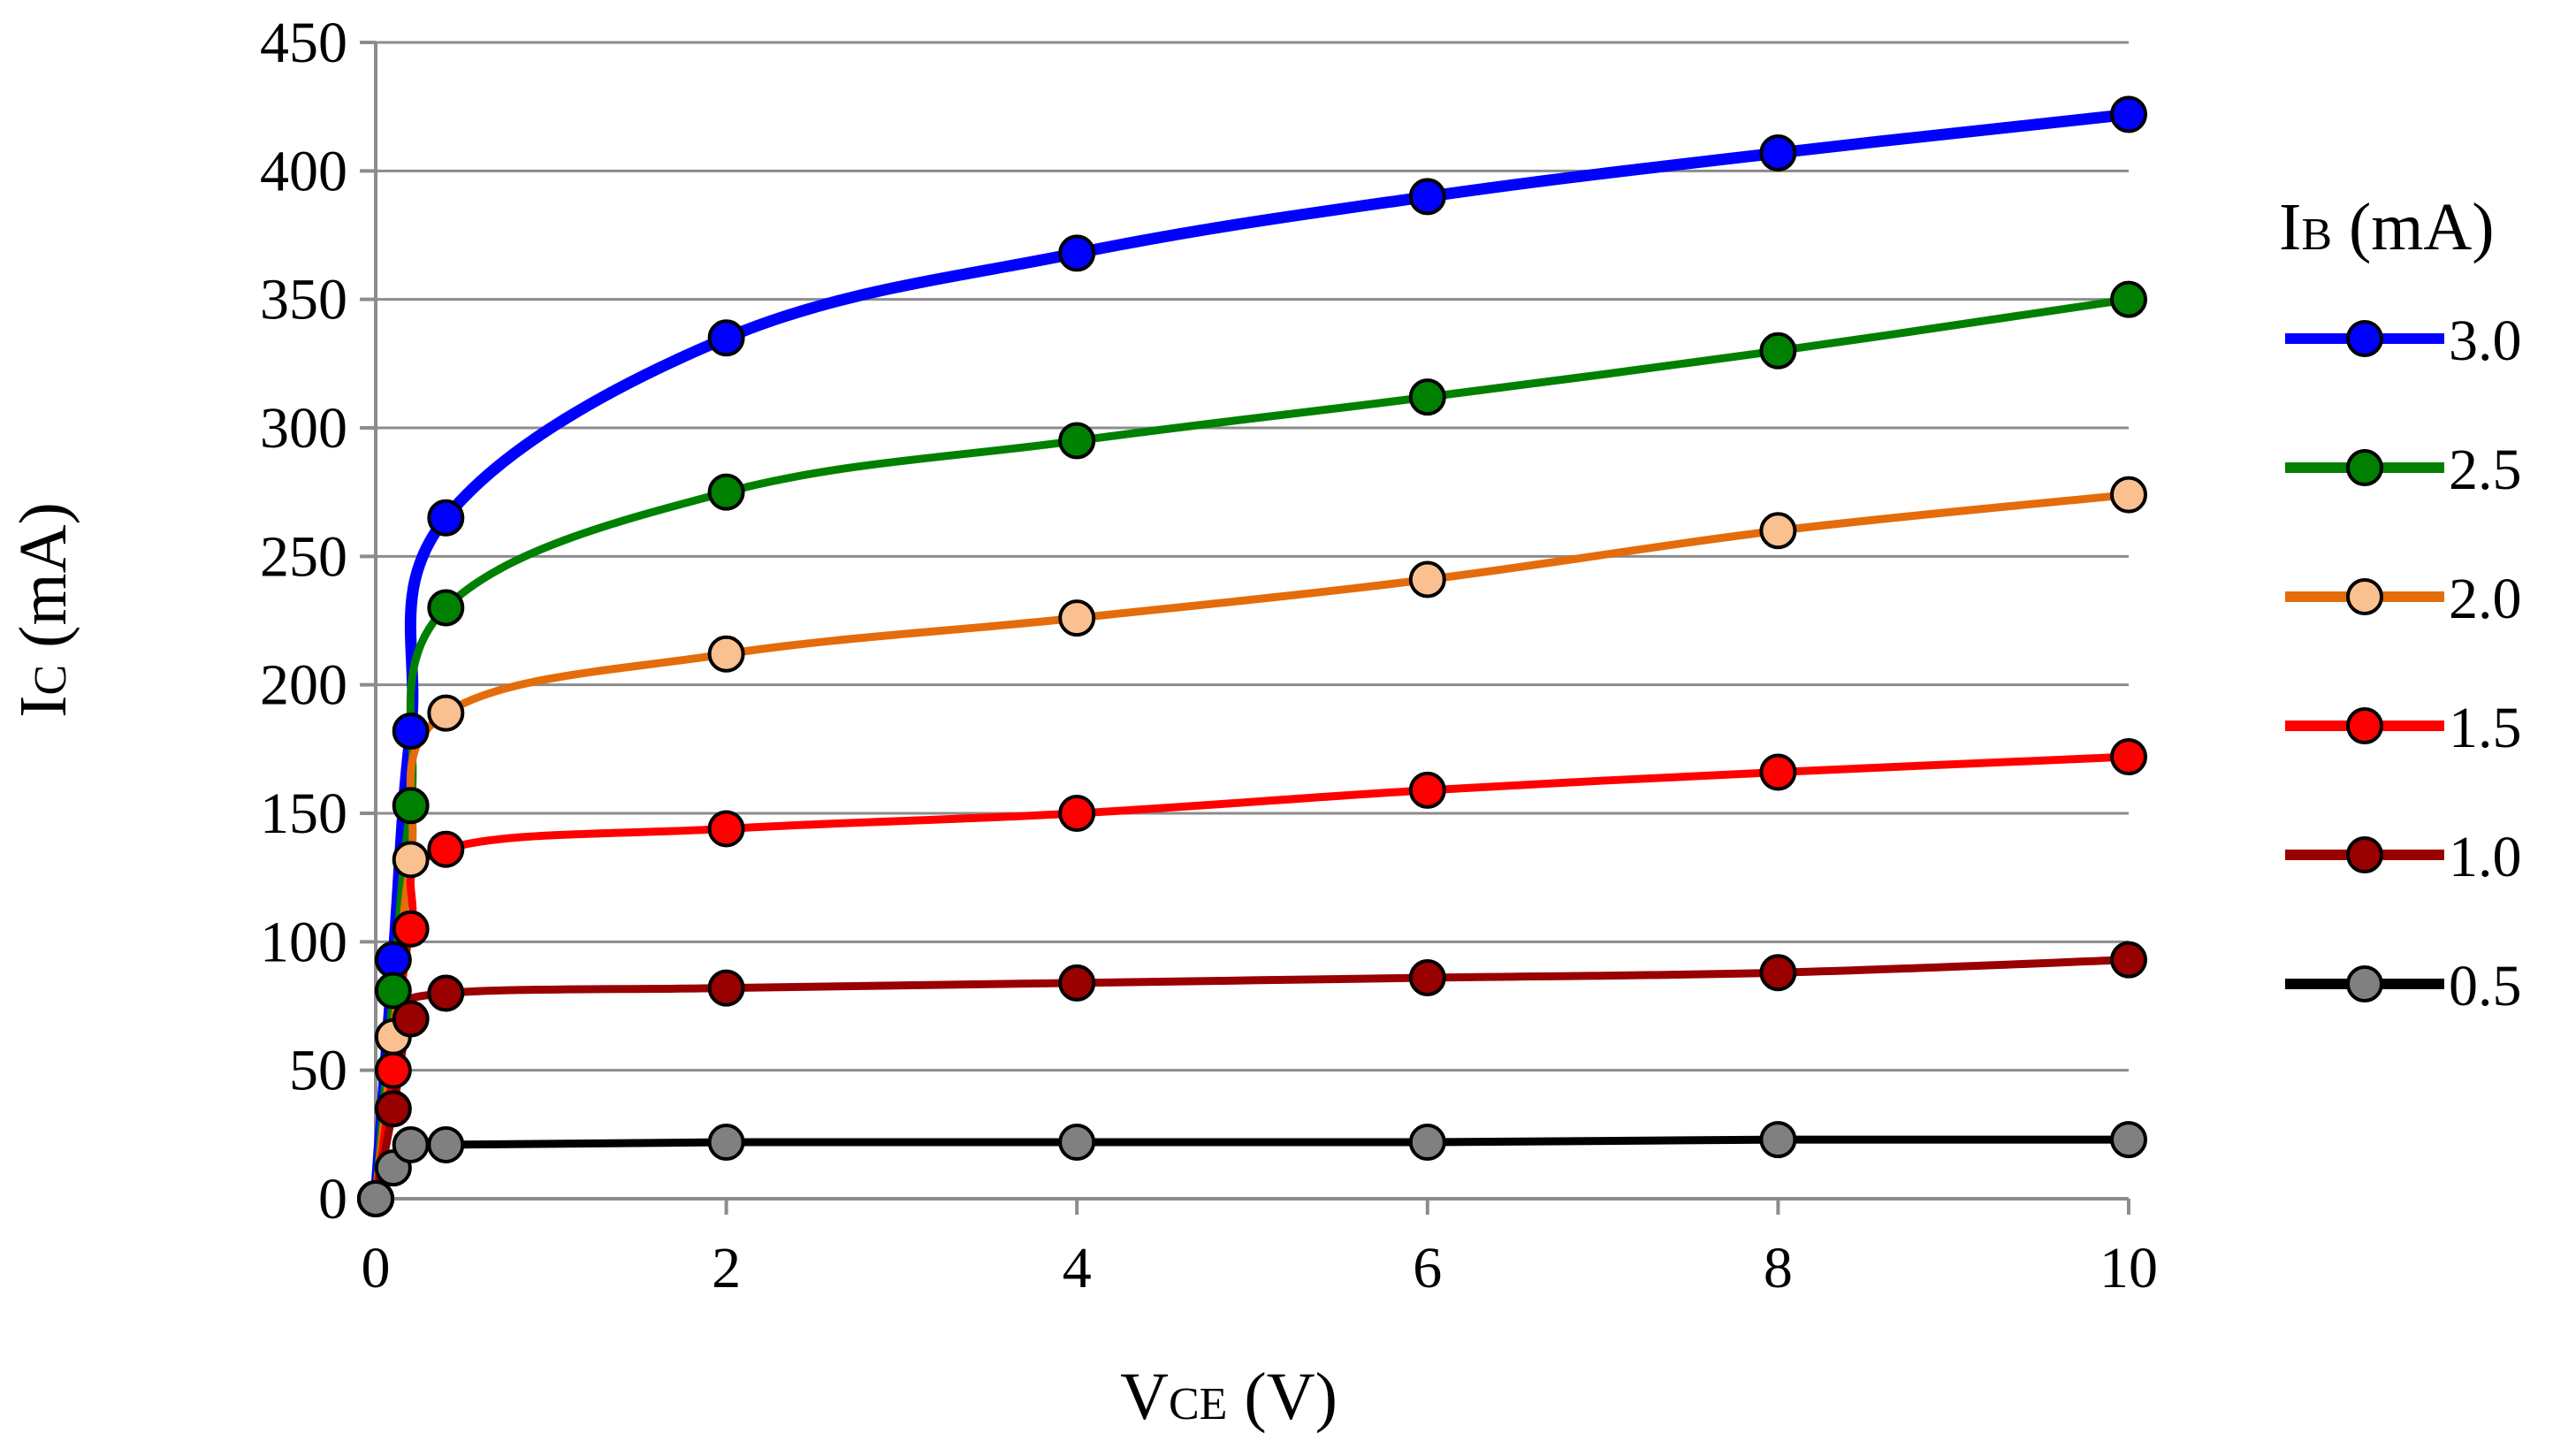  I want to click on marker-1.0-1, so click(393, 1109).